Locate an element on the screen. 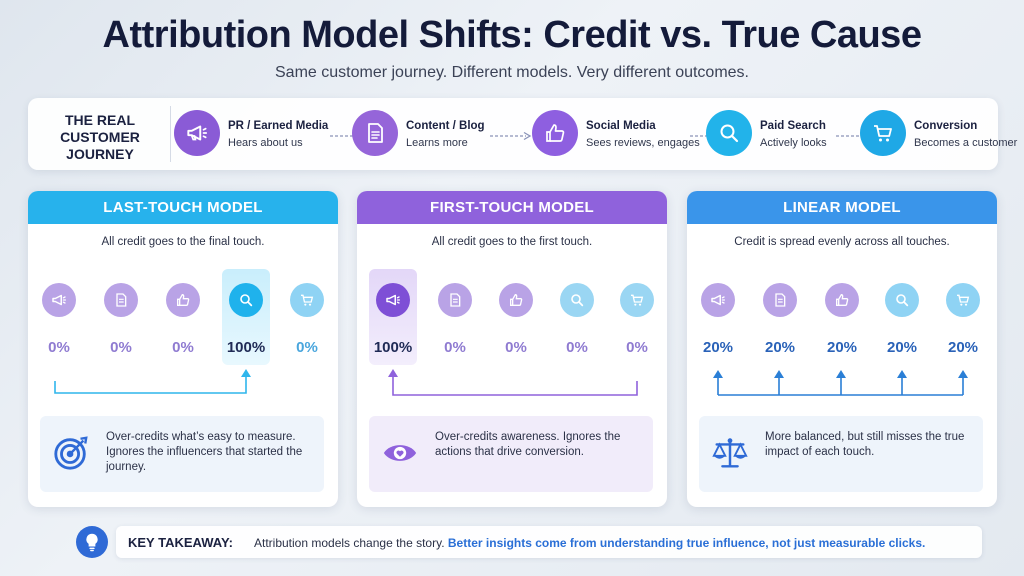 The height and width of the screenshot is (576, 1024). journey-arrow is located at coordinates (511, 136).